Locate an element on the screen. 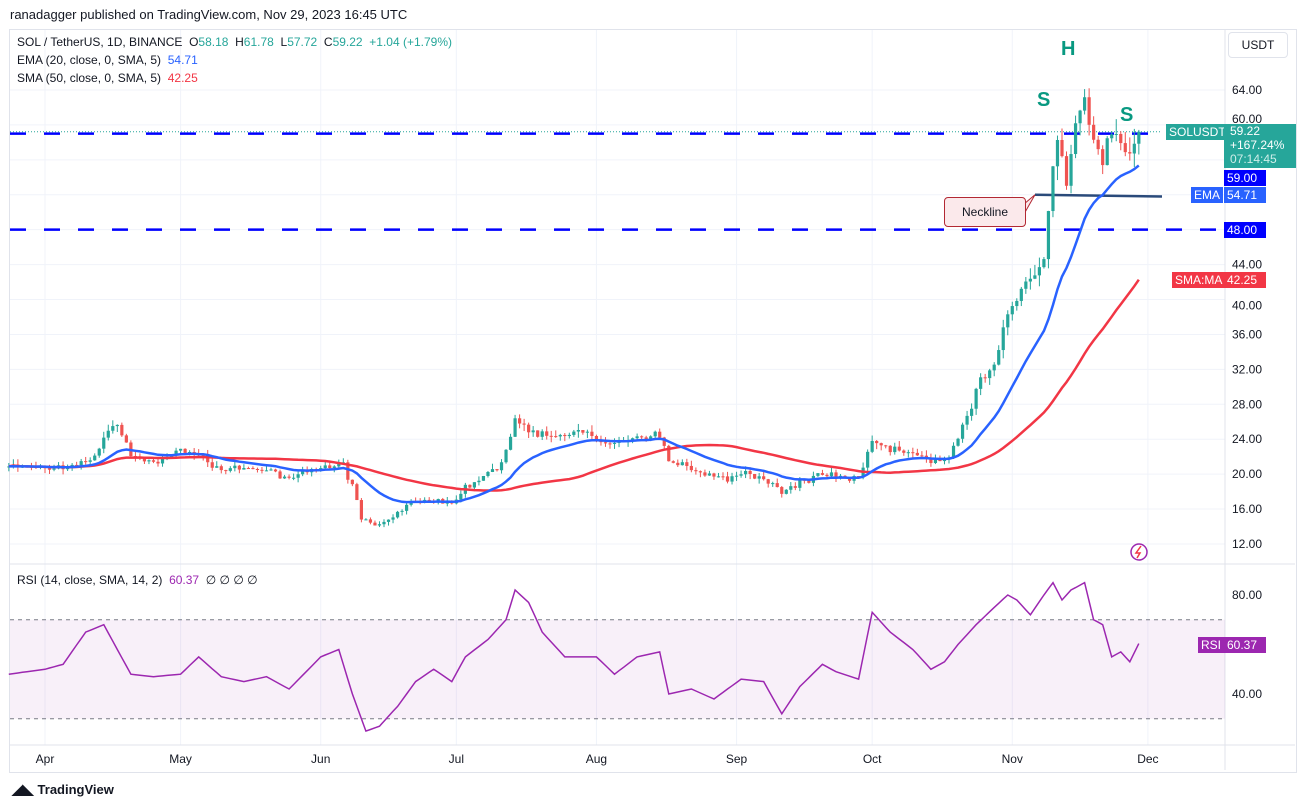  time-tick: Jun is located at coordinates (320, 759).